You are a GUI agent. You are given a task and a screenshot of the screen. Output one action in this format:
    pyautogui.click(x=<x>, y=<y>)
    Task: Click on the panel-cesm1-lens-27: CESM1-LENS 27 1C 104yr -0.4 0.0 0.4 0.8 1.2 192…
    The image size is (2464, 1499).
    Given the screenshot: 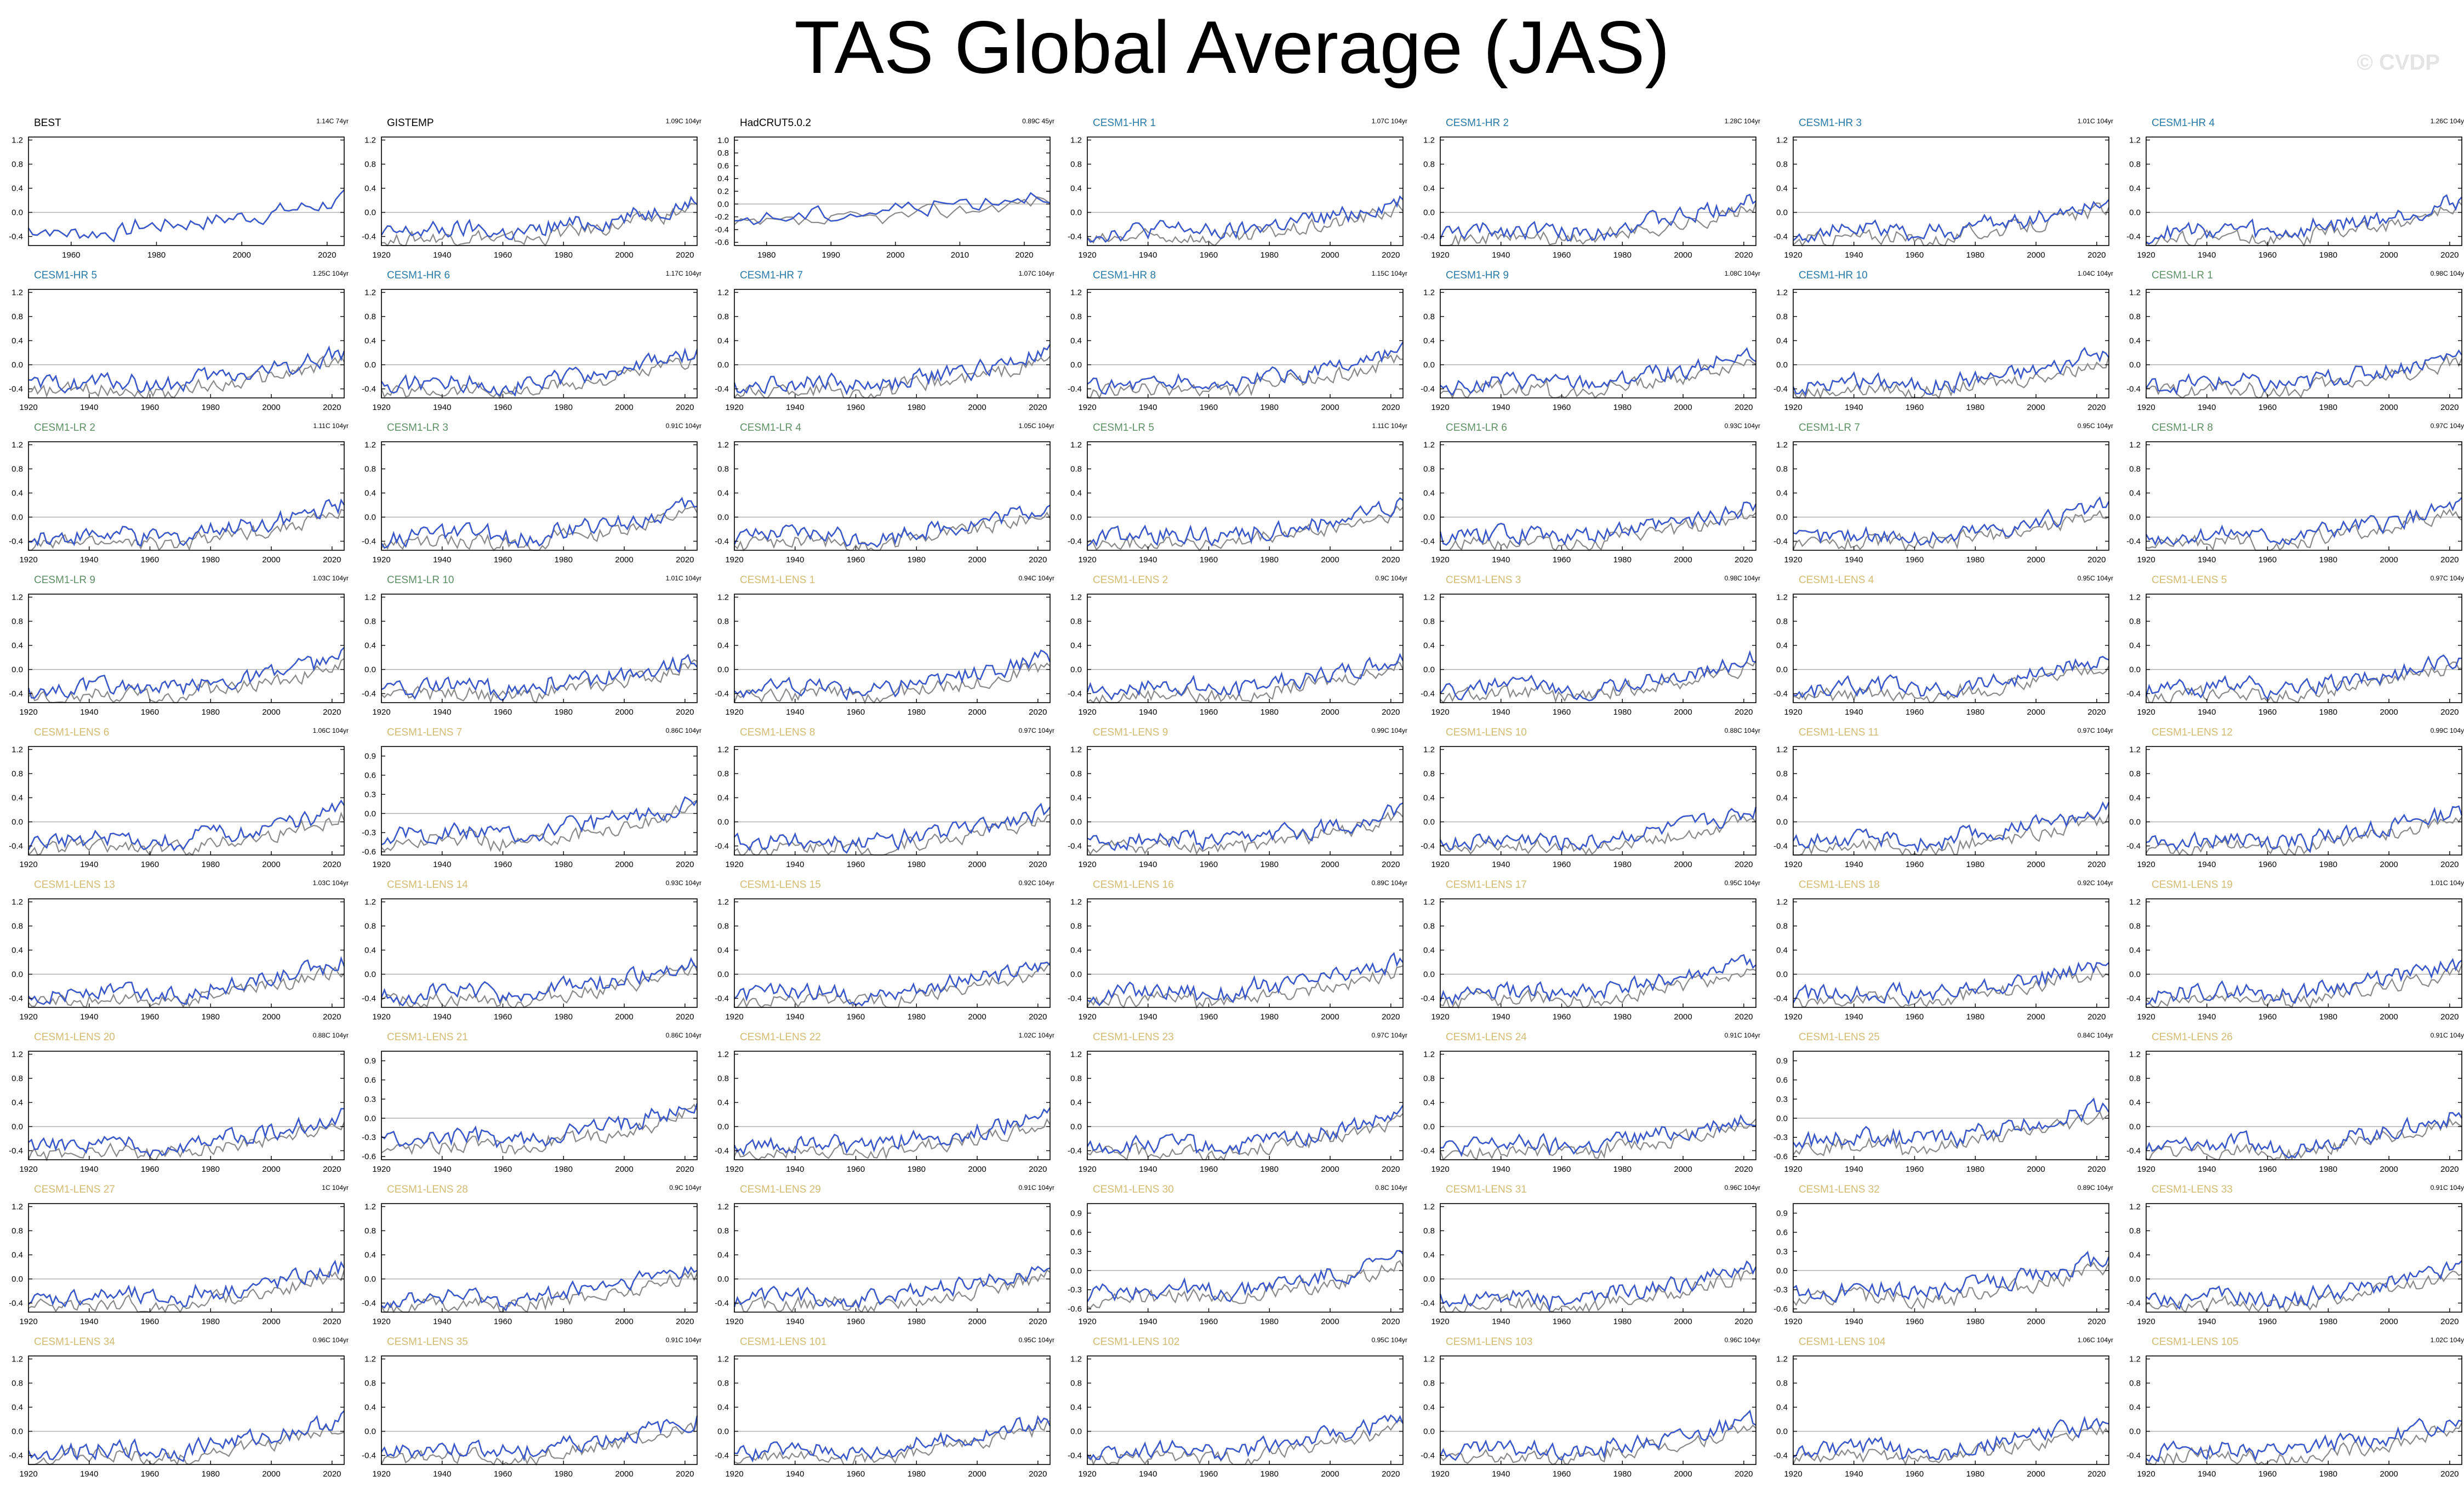 What is the action you would take?
    pyautogui.click(x=176, y=1260)
    